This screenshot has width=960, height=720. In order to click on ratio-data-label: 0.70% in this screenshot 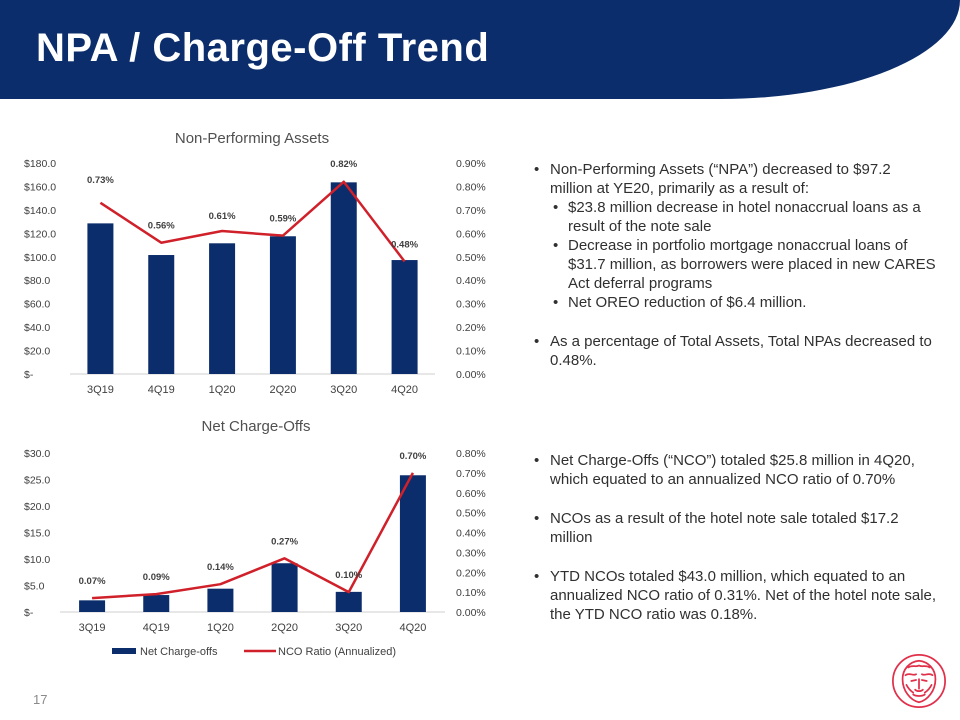, I will do `click(412, 456)`.